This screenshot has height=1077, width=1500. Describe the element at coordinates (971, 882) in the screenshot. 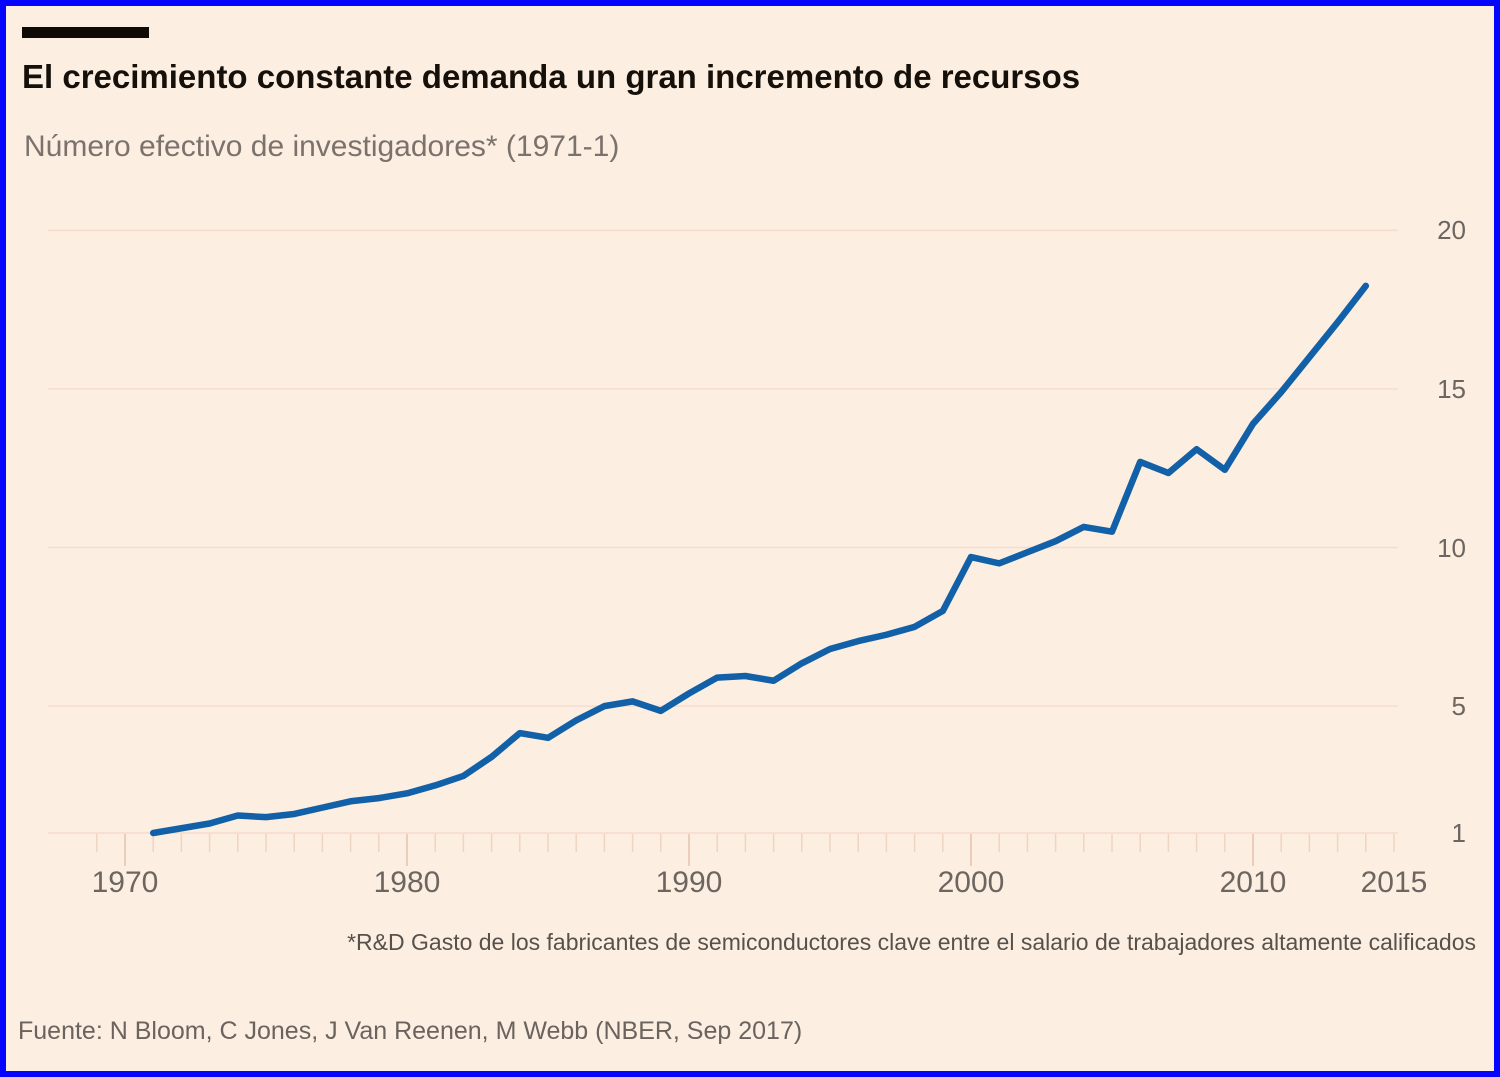

I see `x-axis-label-2000: 2000` at that location.